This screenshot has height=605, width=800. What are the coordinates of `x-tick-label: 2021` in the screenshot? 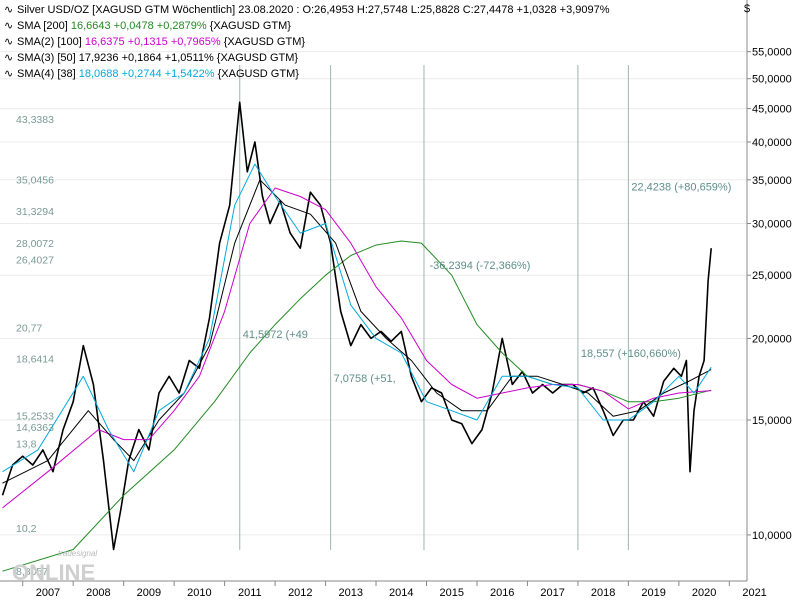 It's located at (754, 593).